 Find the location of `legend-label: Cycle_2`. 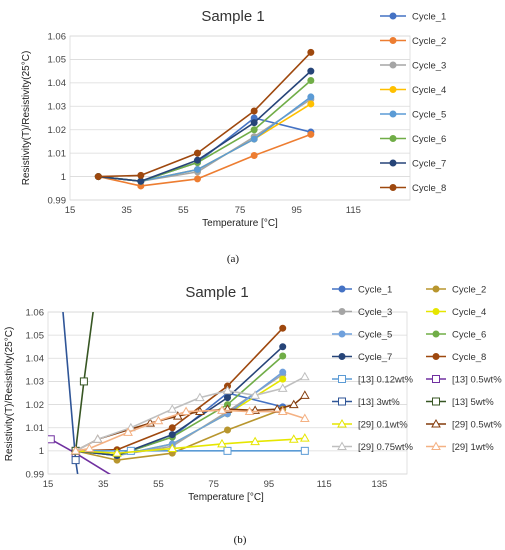

legend-label: Cycle_2 is located at coordinates (469, 289).